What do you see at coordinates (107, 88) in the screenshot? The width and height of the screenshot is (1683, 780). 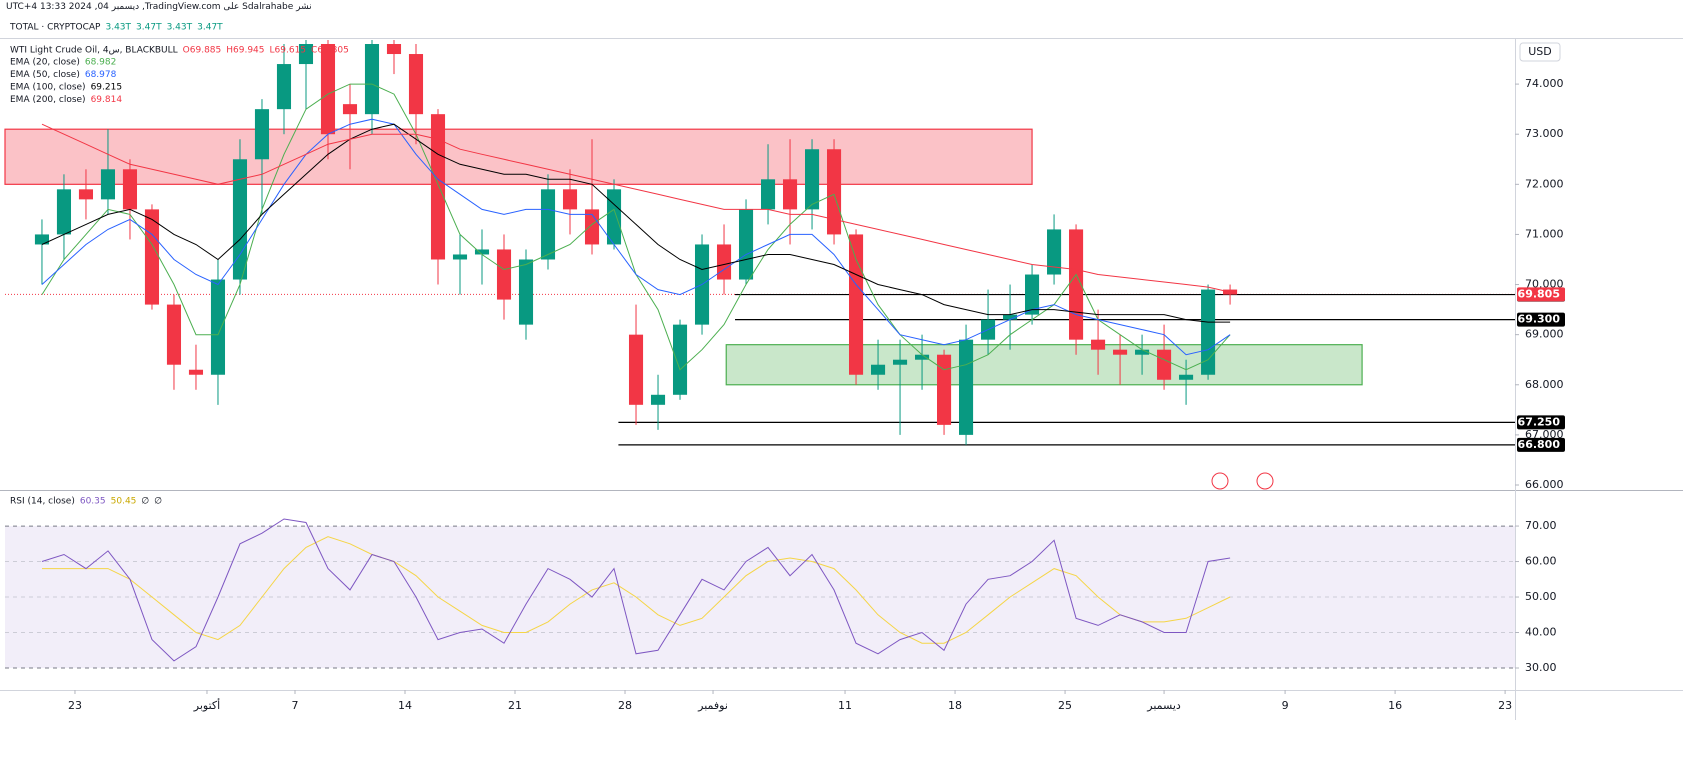 I see `ema-legend-value: 69.215` at bounding box center [107, 88].